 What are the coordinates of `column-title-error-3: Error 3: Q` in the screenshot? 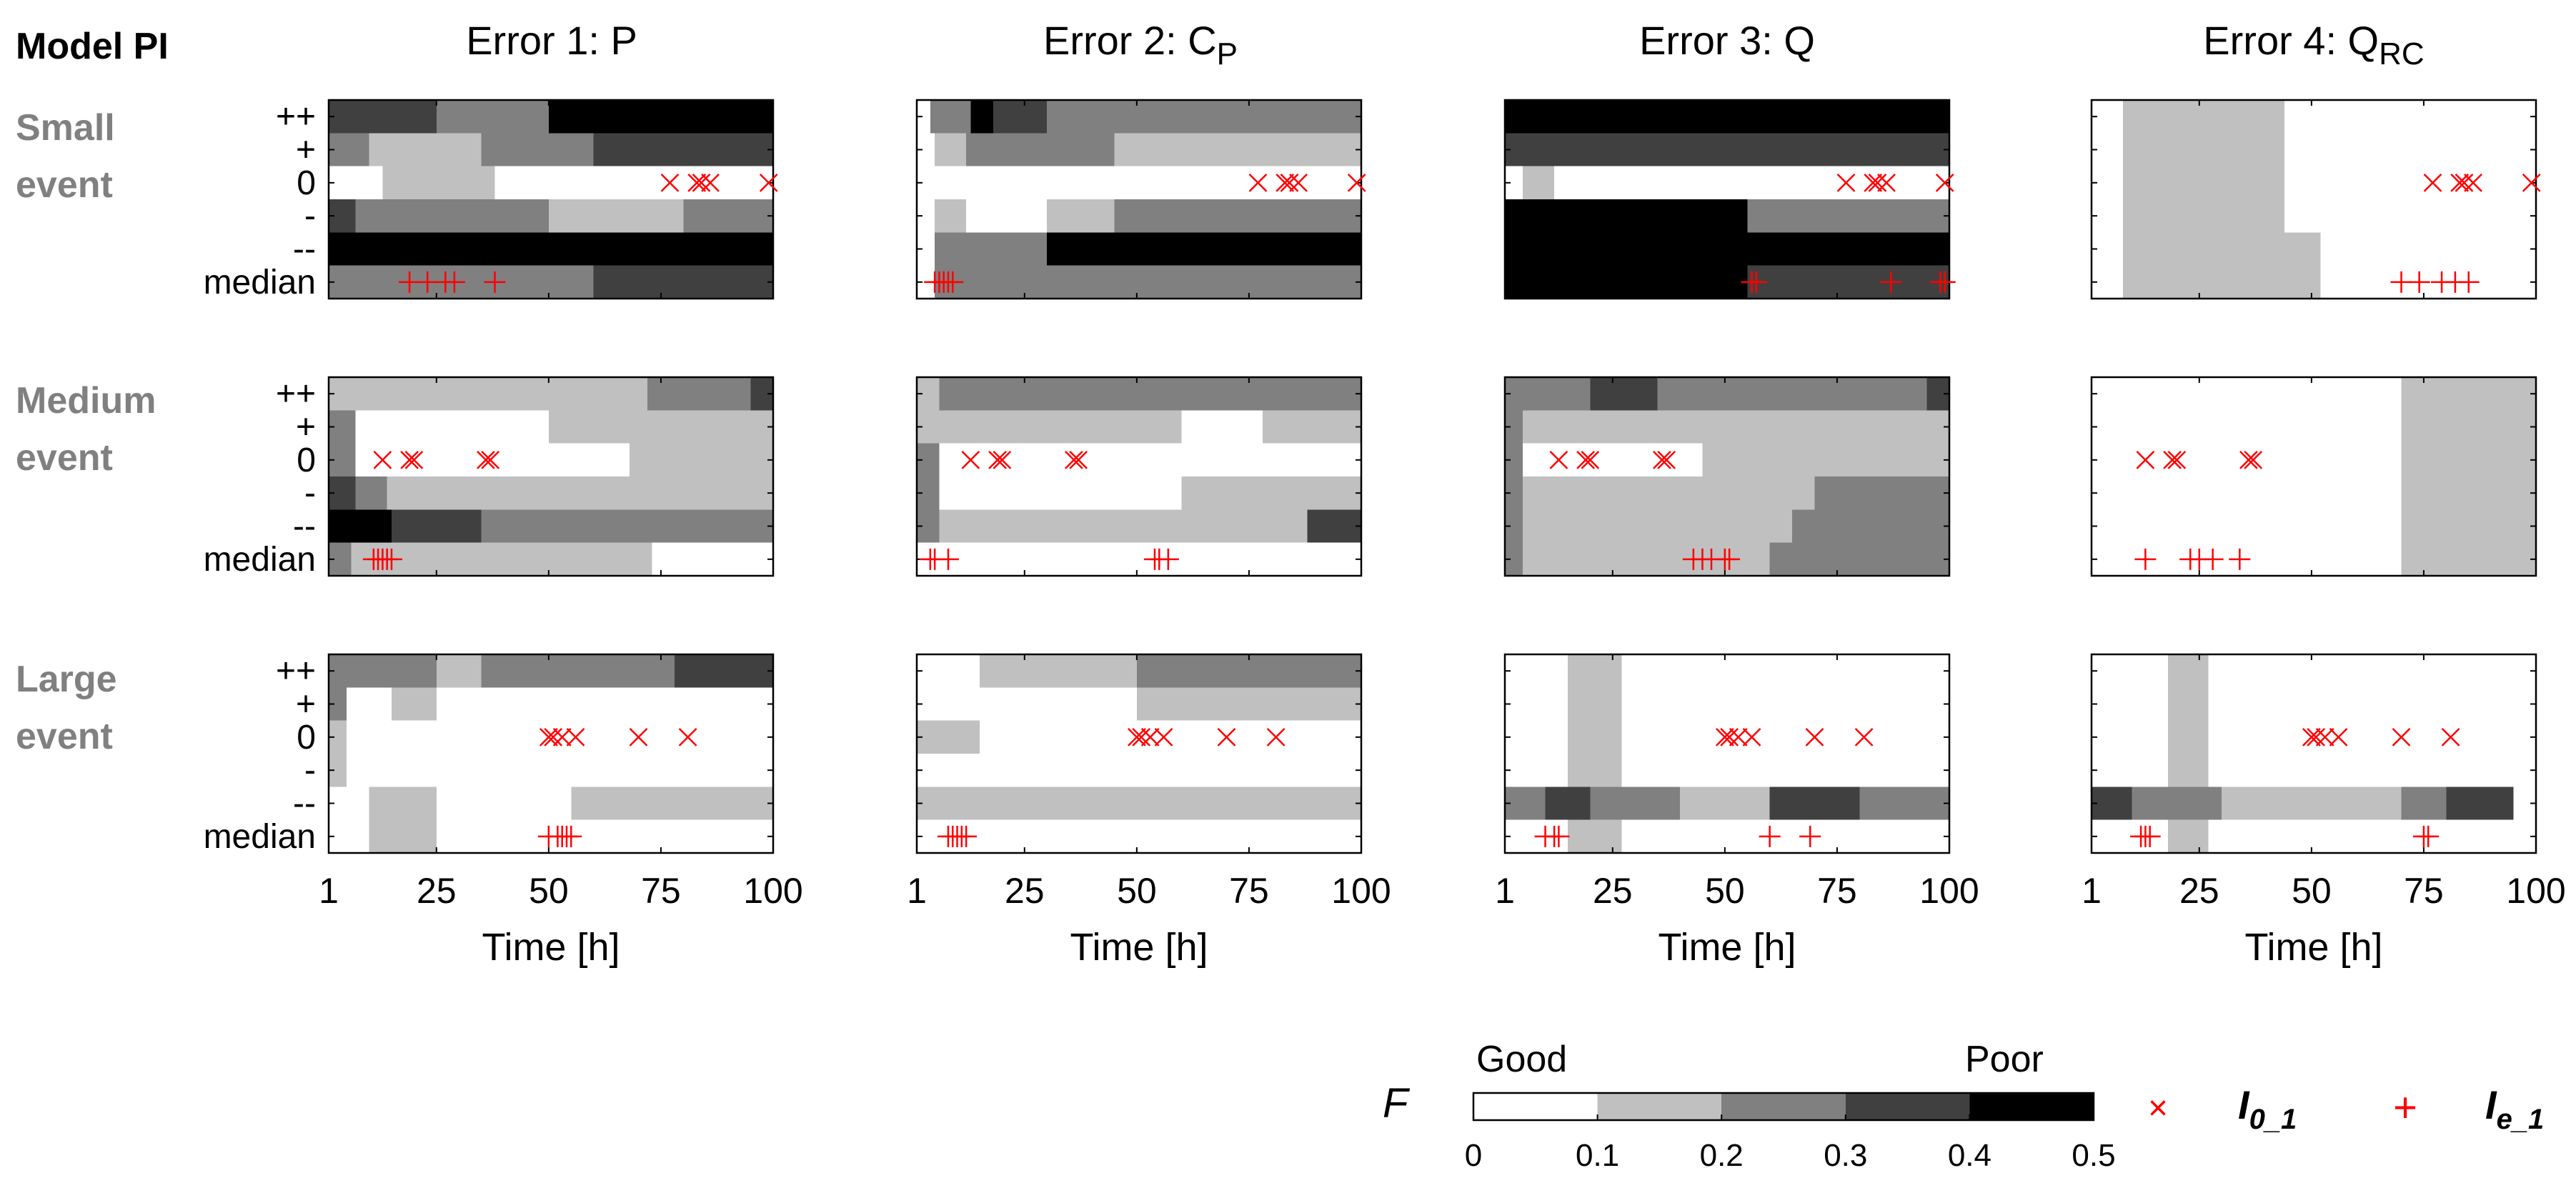 It's located at (1727, 40).